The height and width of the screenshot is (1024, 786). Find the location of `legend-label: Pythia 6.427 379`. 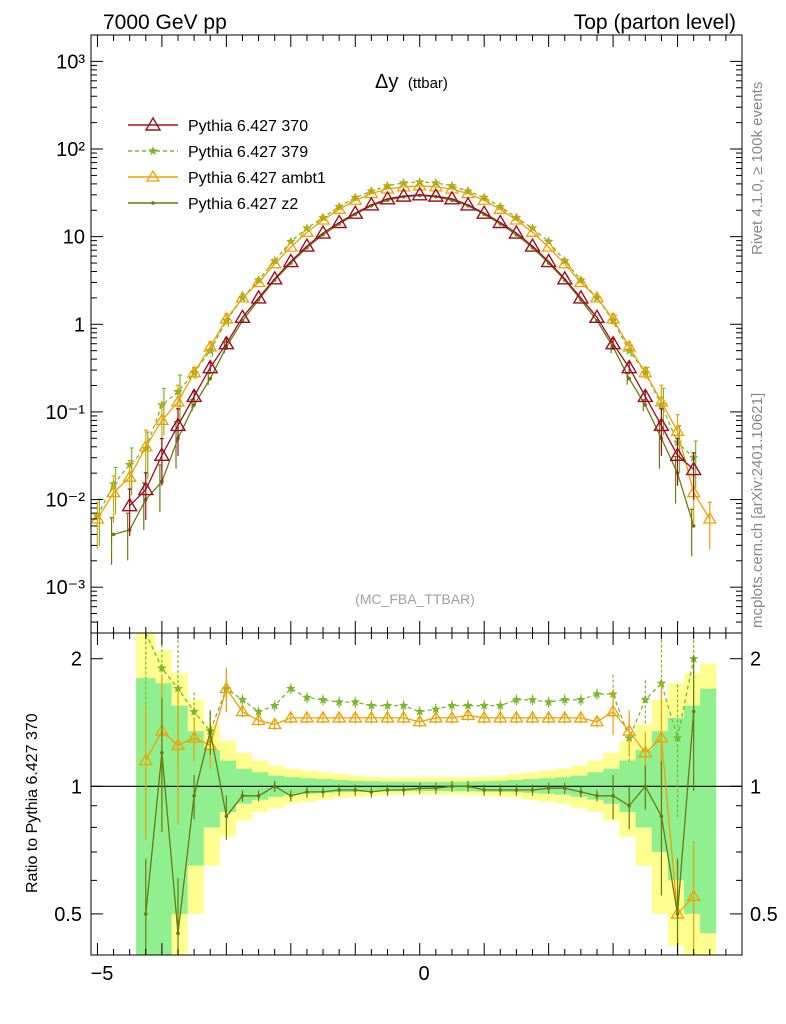

legend-label: Pythia 6.427 379 is located at coordinates (248, 152).